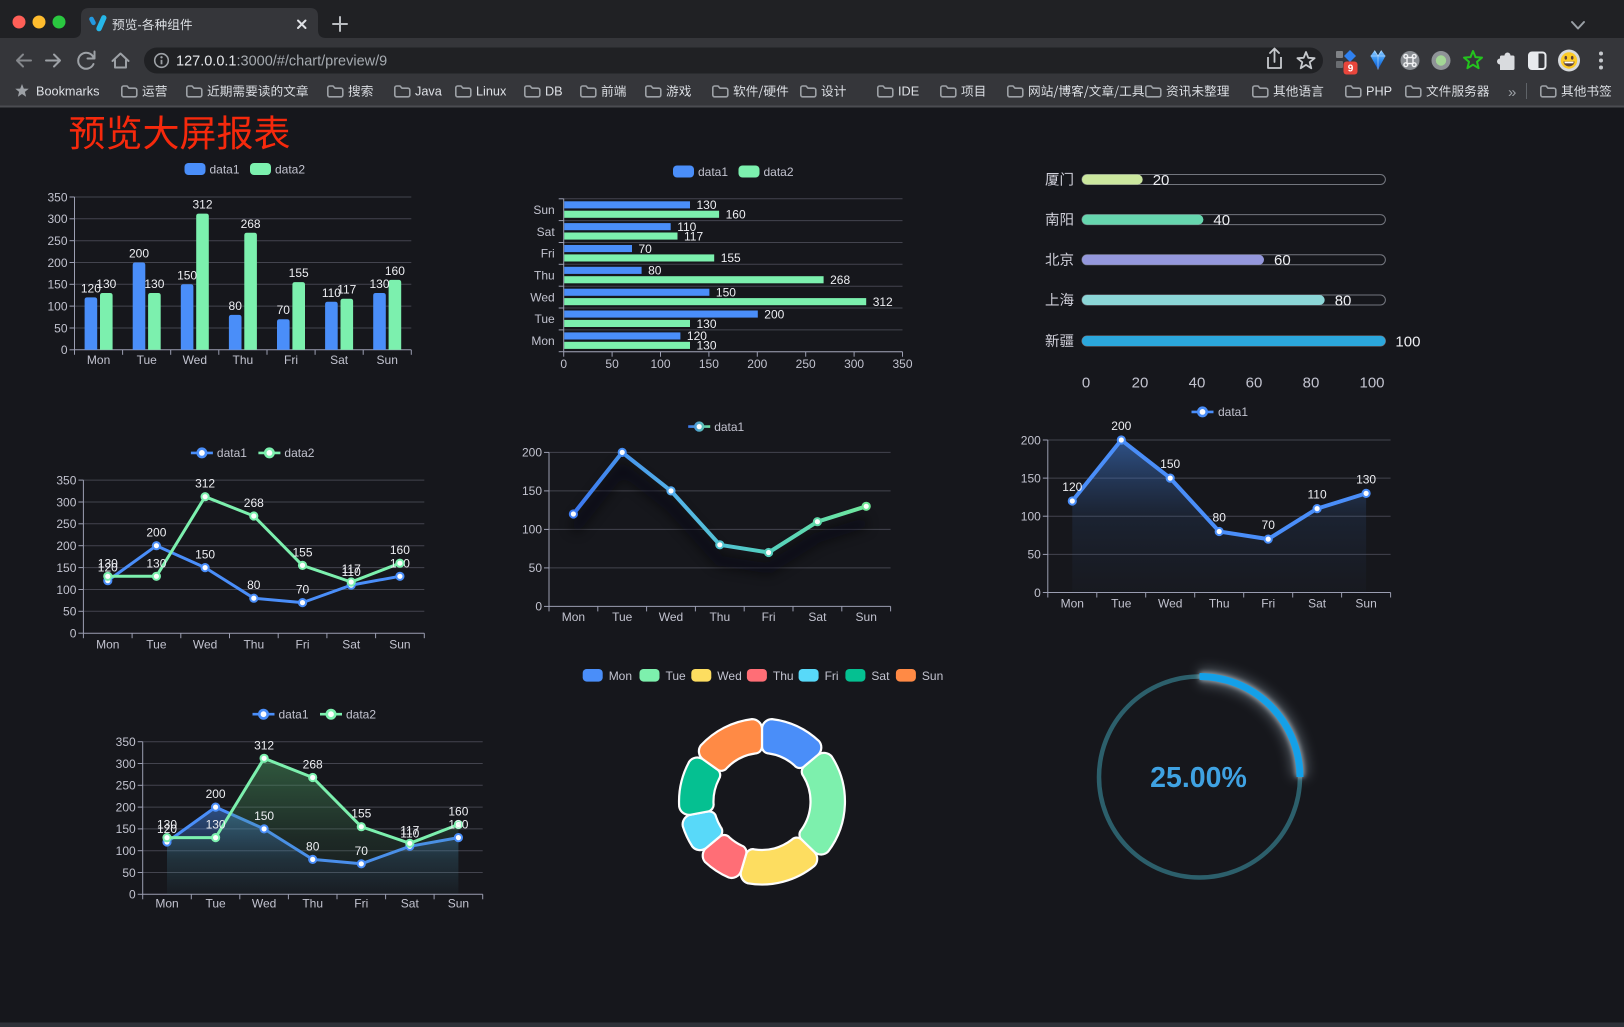 This screenshot has height=1027, width=1624. Describe the element at coordinates (126, 742) in the screenshot. I see `svg-text: 350` at that location.